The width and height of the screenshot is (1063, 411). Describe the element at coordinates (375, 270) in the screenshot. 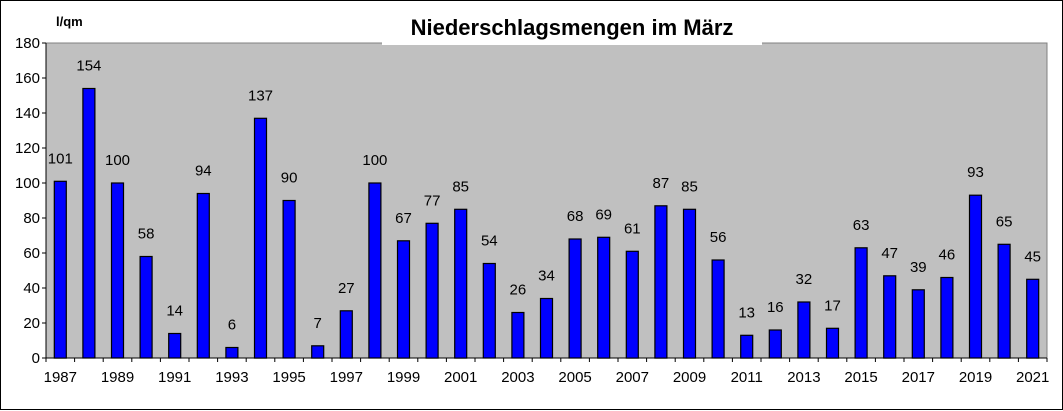

I see `bar-1998` at that location.